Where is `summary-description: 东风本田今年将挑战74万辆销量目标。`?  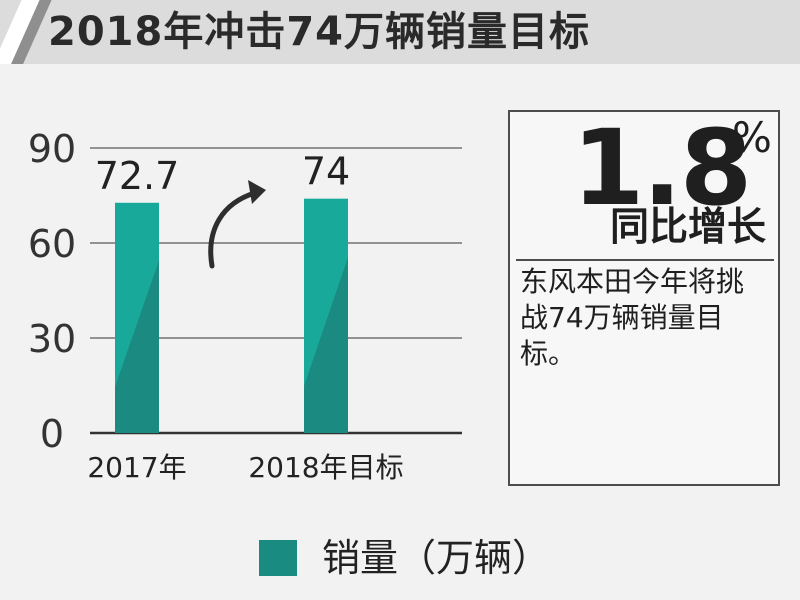
summary-description: 东风本田今年将挑战74万辆销量目标。 is located at coordinates (632, 317).